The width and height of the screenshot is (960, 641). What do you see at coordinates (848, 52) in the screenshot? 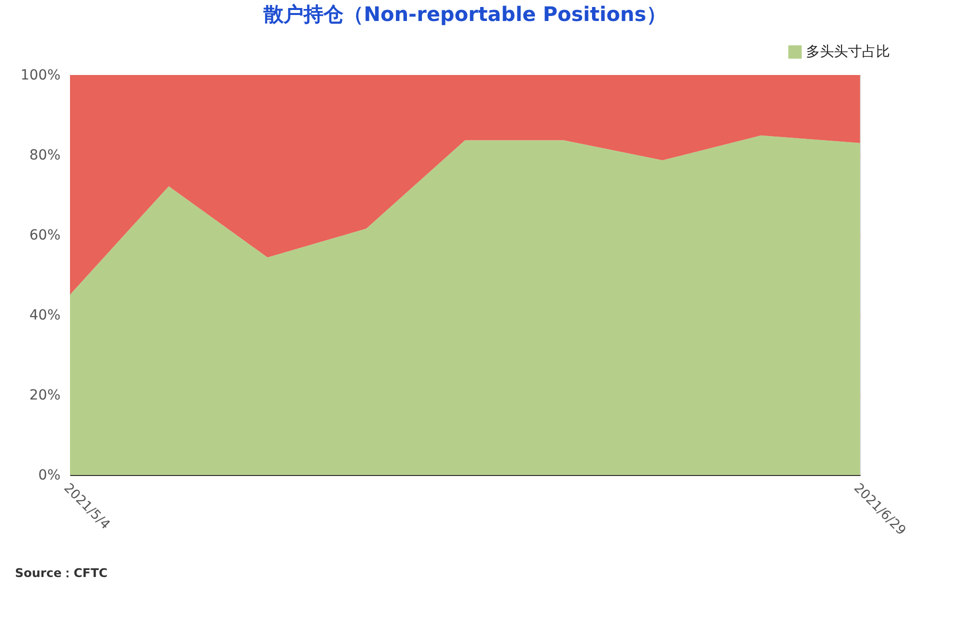
I see `legend-label: 多头头寸占比` at bounding box center [848, 52].